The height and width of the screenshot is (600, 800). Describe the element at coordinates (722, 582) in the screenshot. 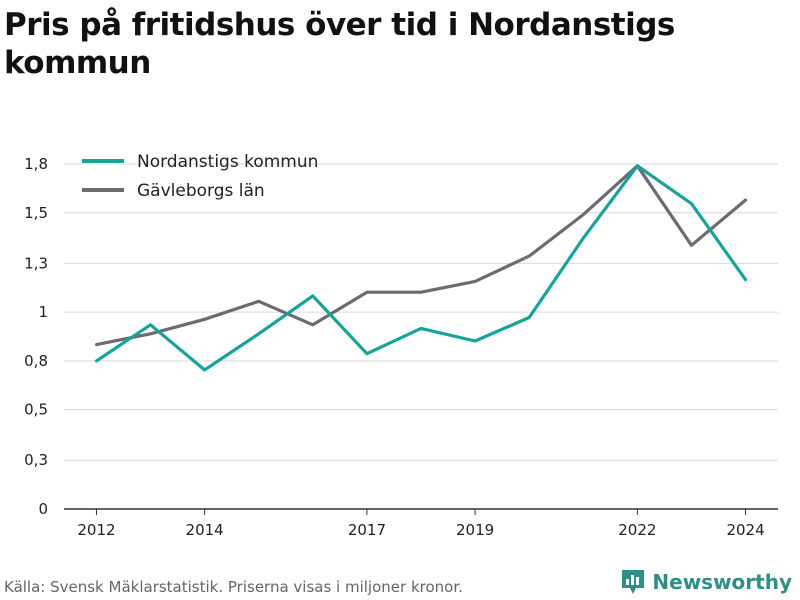

I see `brand-name: Newsworthy` at that location.